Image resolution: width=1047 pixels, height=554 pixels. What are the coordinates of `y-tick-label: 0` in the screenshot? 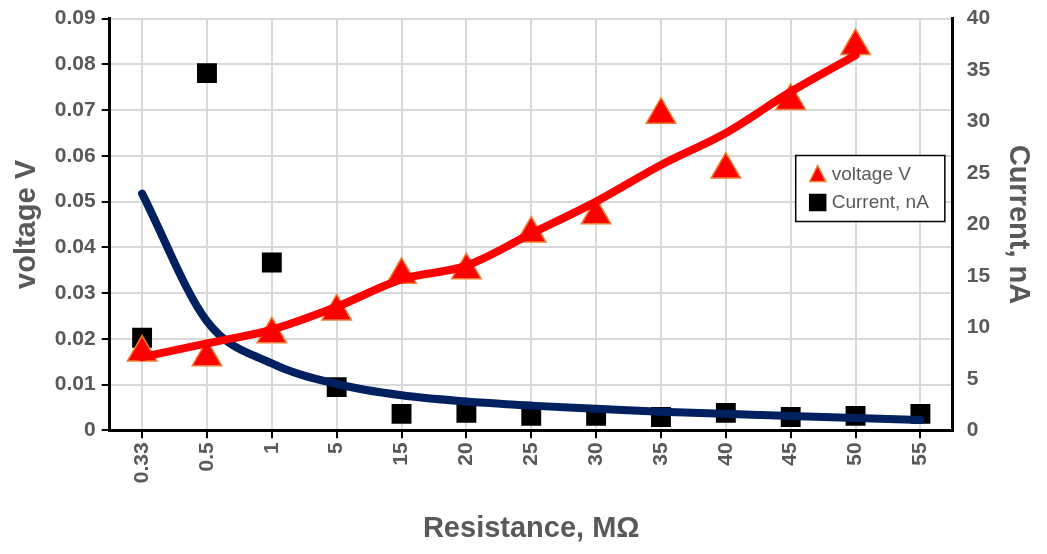 It's located at (89, 429).